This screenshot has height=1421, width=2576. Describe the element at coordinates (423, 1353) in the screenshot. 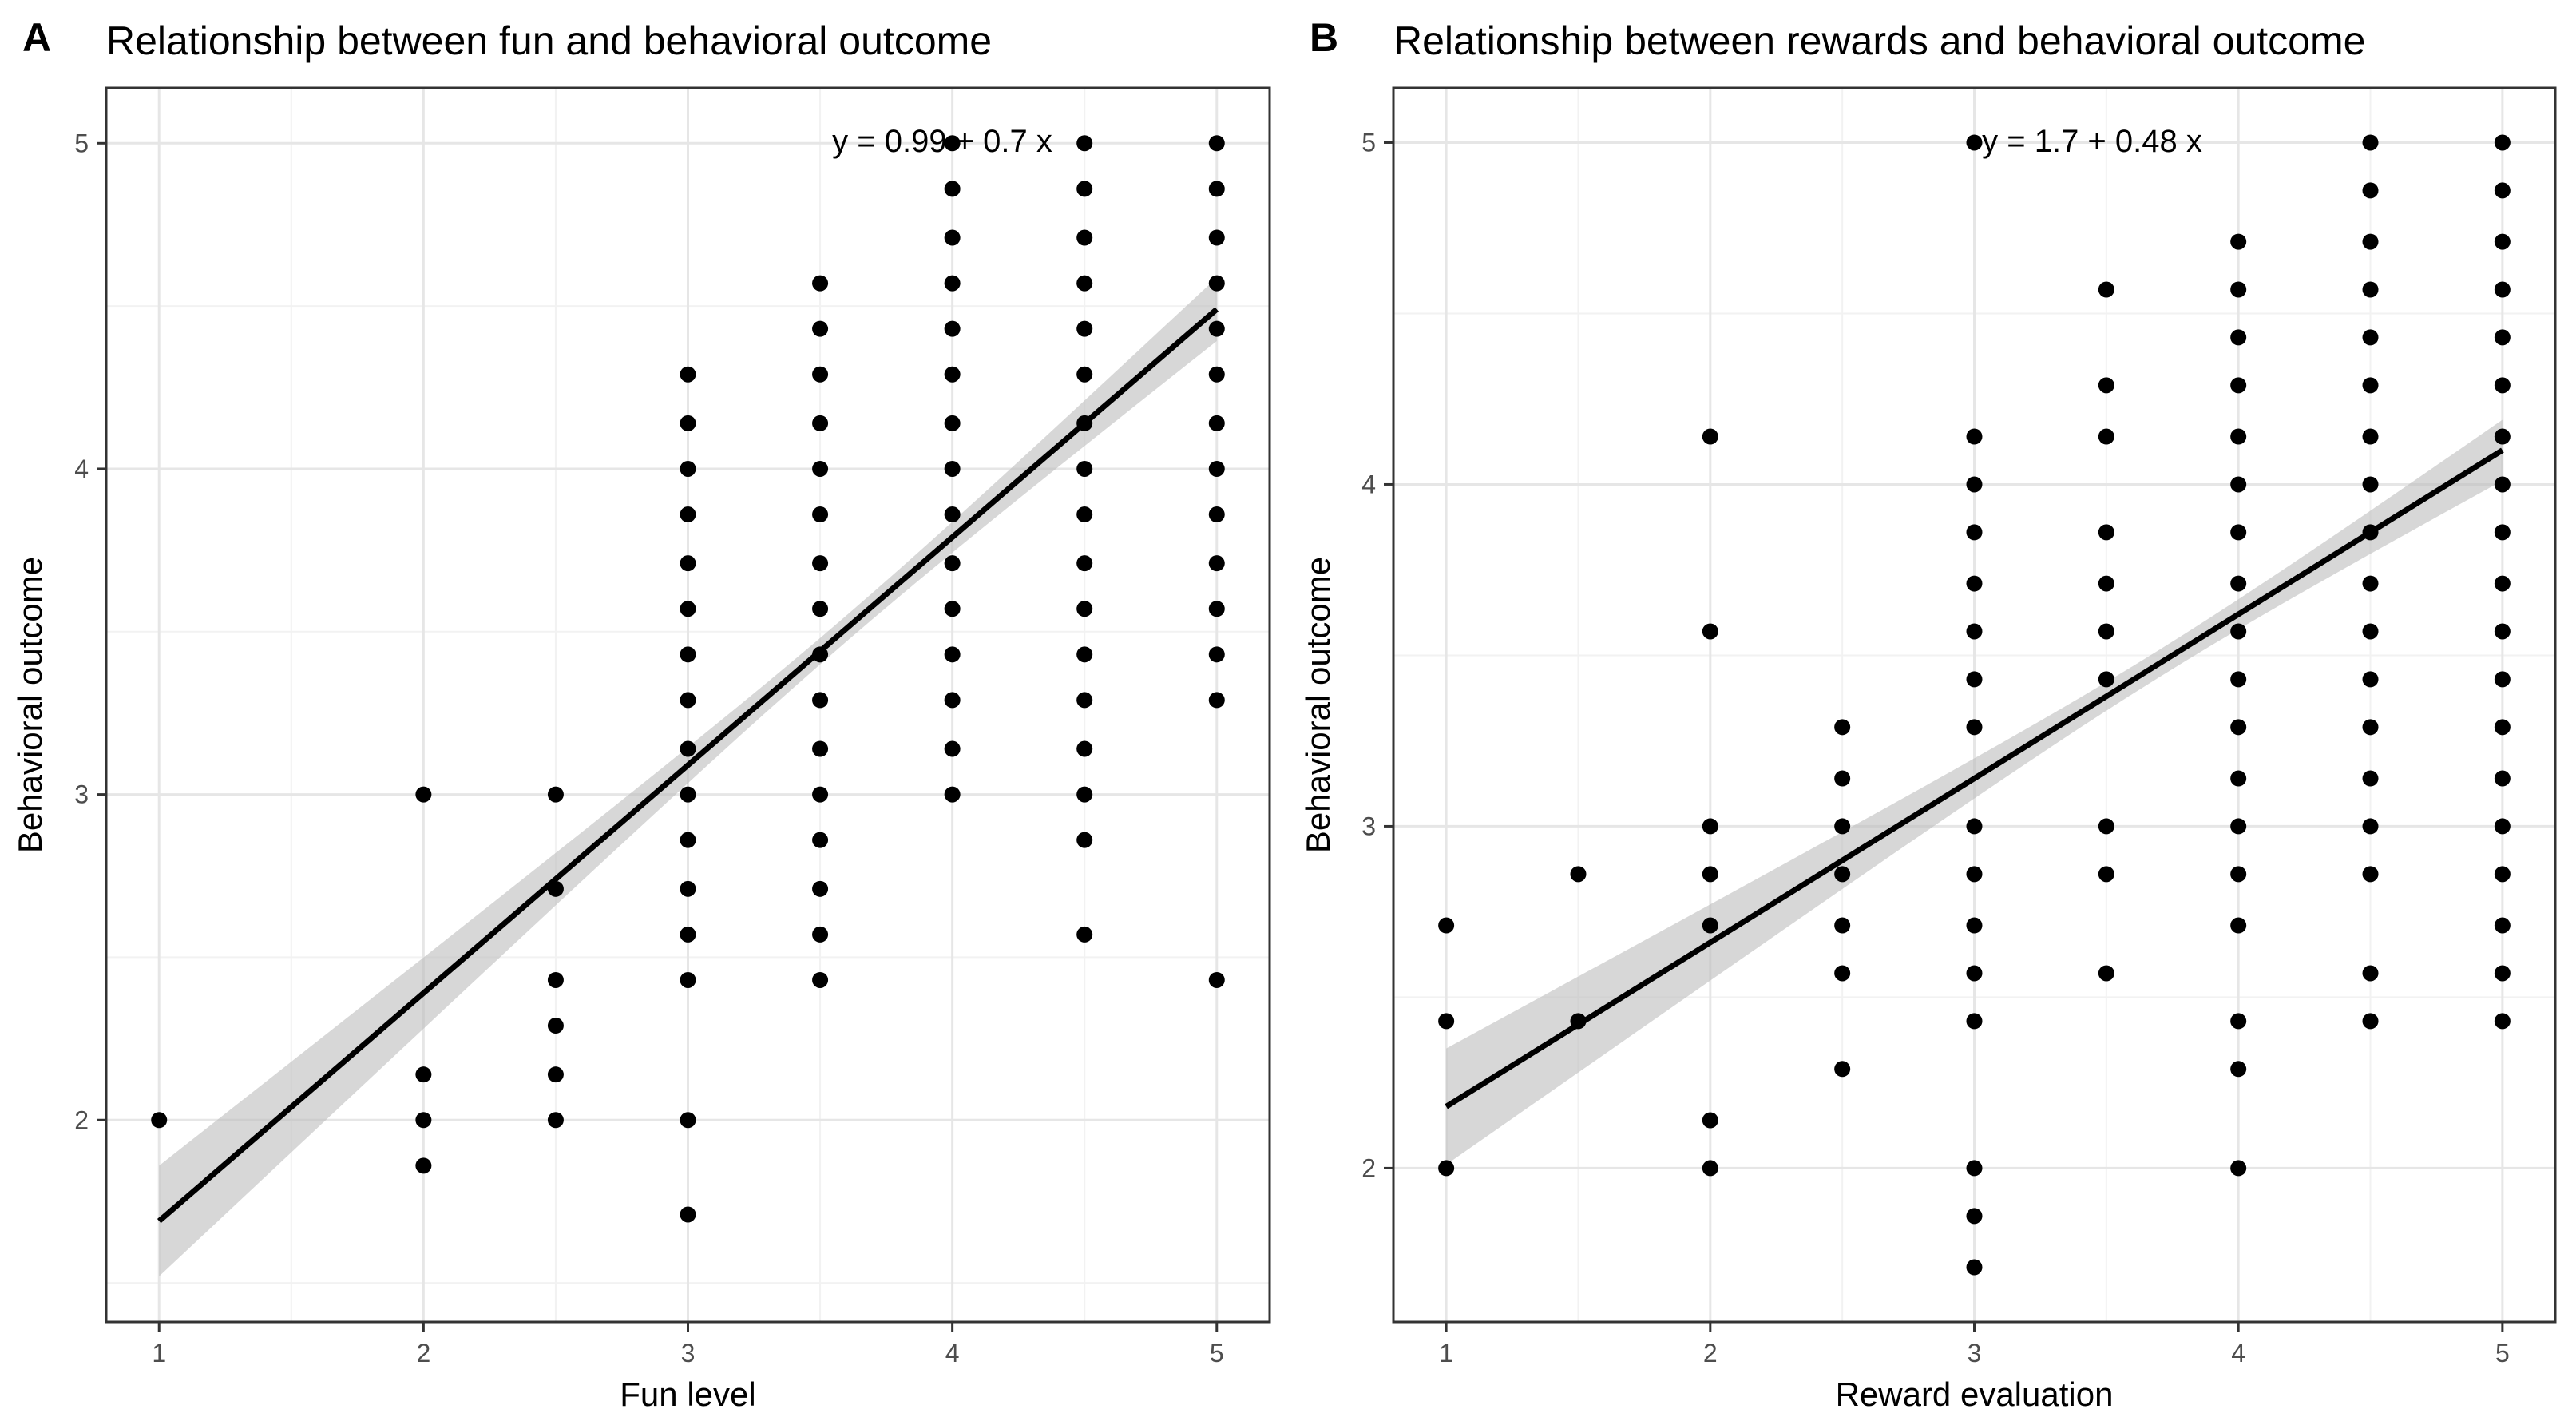

I see `panel-a-x-tick-label: 2` at that location.